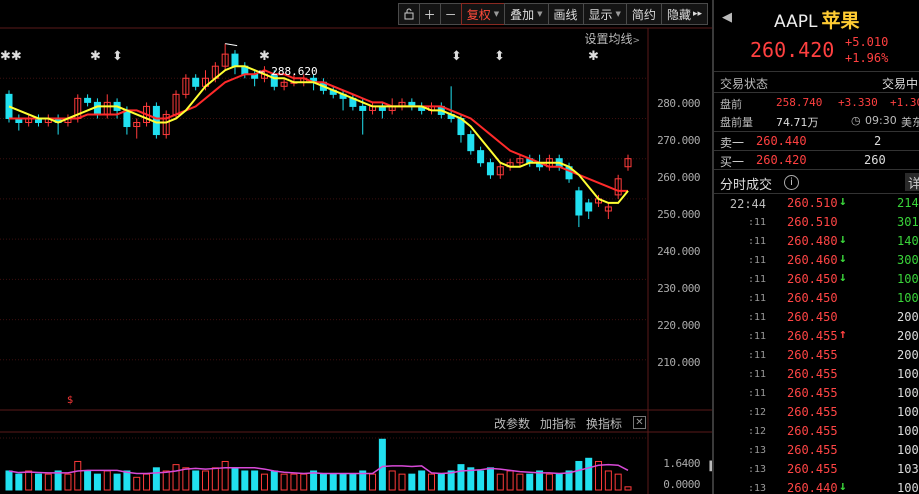 Image resolution: width=919 pixels, height=494 pixels. I want to click on zoom-in-icon: ＋, so click(429, 14).